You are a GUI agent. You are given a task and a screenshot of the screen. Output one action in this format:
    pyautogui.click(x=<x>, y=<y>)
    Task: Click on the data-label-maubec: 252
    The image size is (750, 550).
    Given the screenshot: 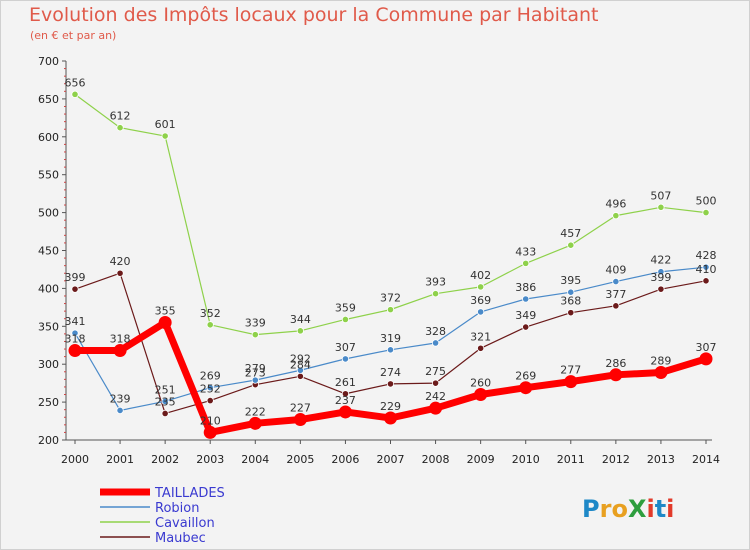 What is the action you would take?
    pyautogui.click(x=210, y=389)
    